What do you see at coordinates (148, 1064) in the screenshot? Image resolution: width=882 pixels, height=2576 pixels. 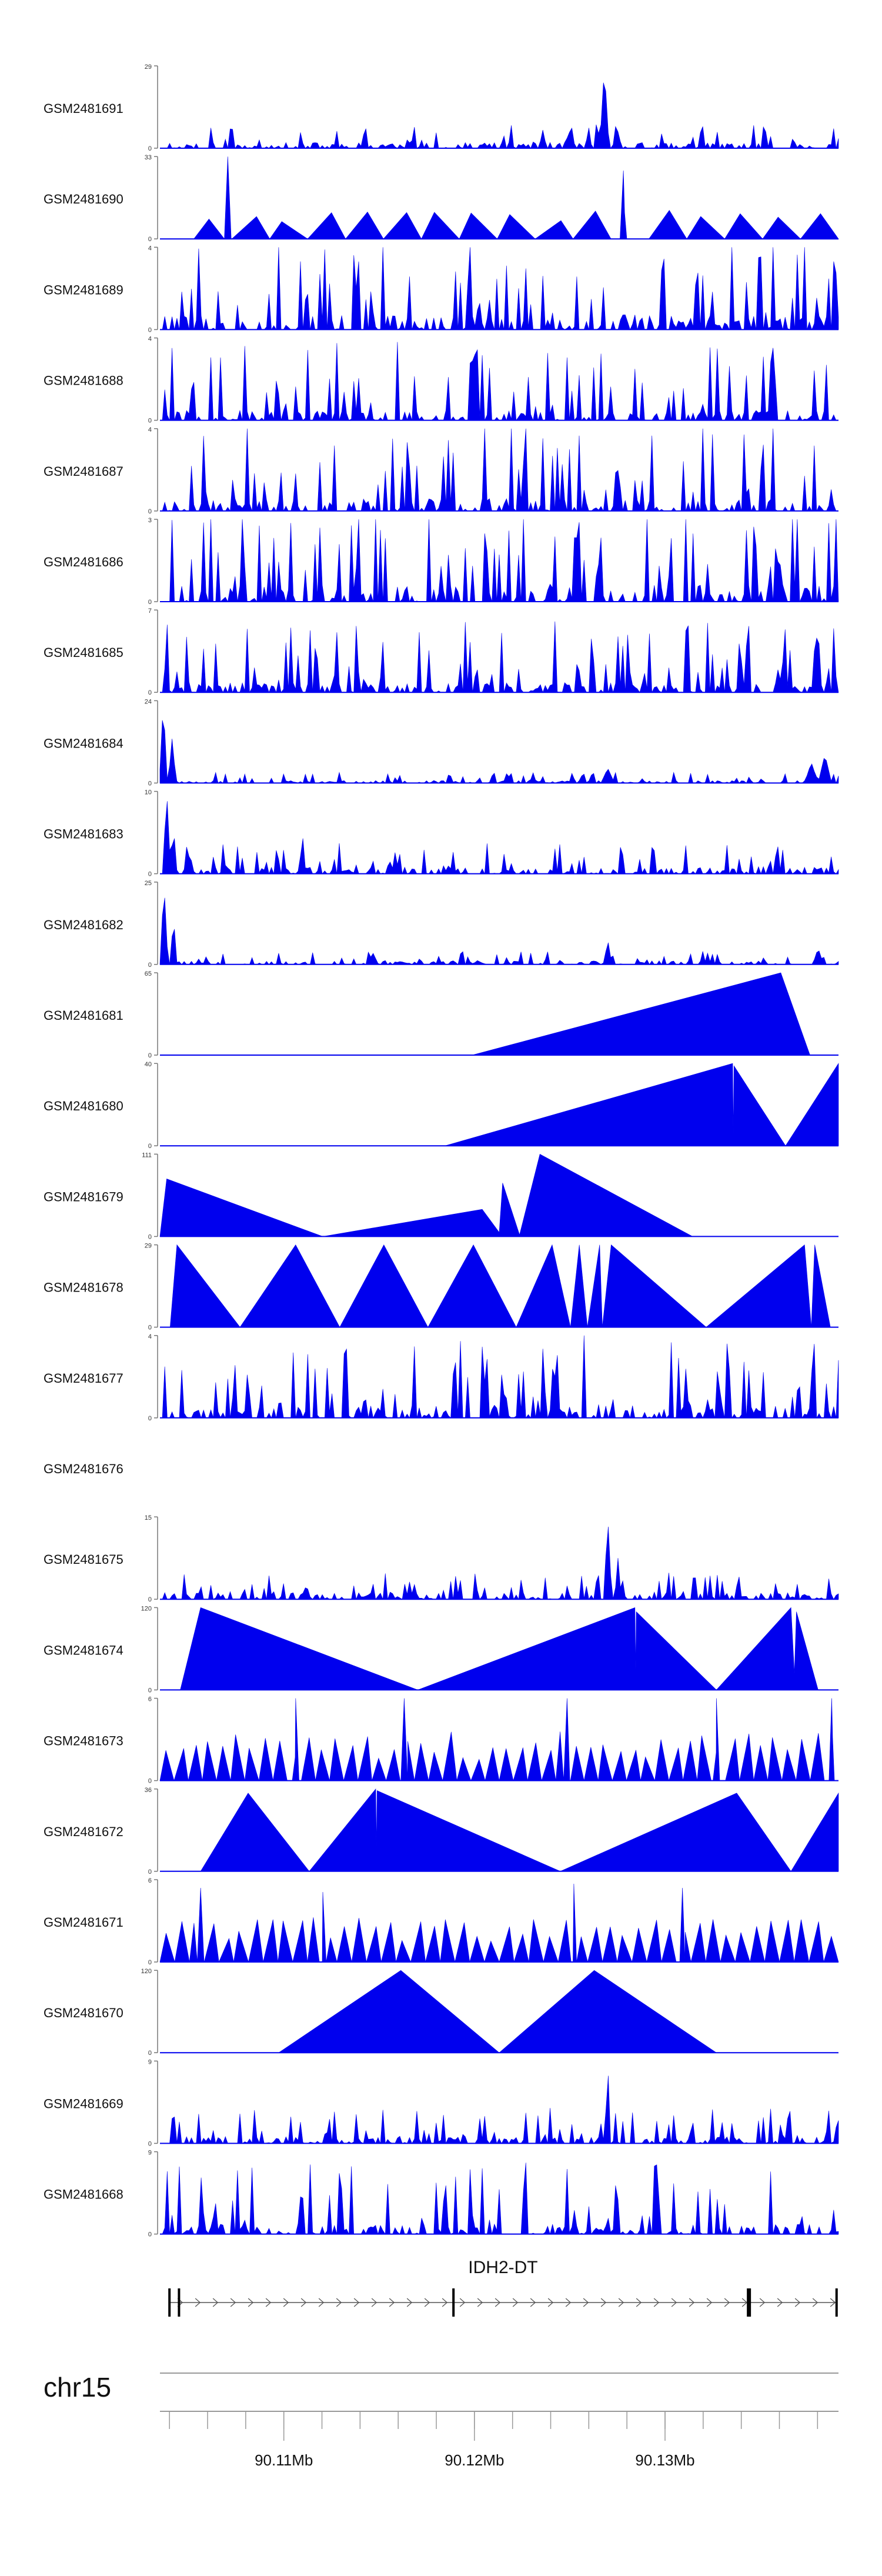 I see `y-axis-max-label: 40` at bounding box center [148, 1064].